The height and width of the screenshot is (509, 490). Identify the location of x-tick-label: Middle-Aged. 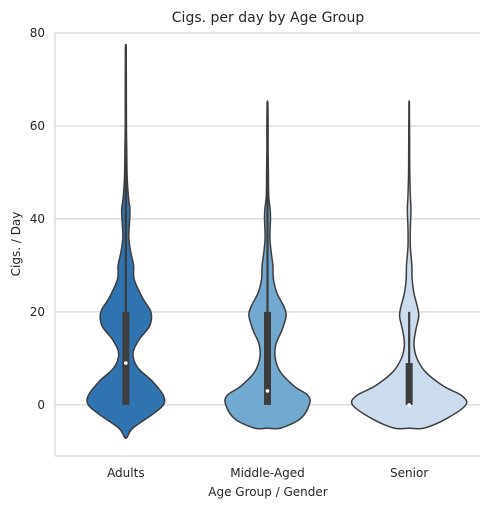
(267, 473).